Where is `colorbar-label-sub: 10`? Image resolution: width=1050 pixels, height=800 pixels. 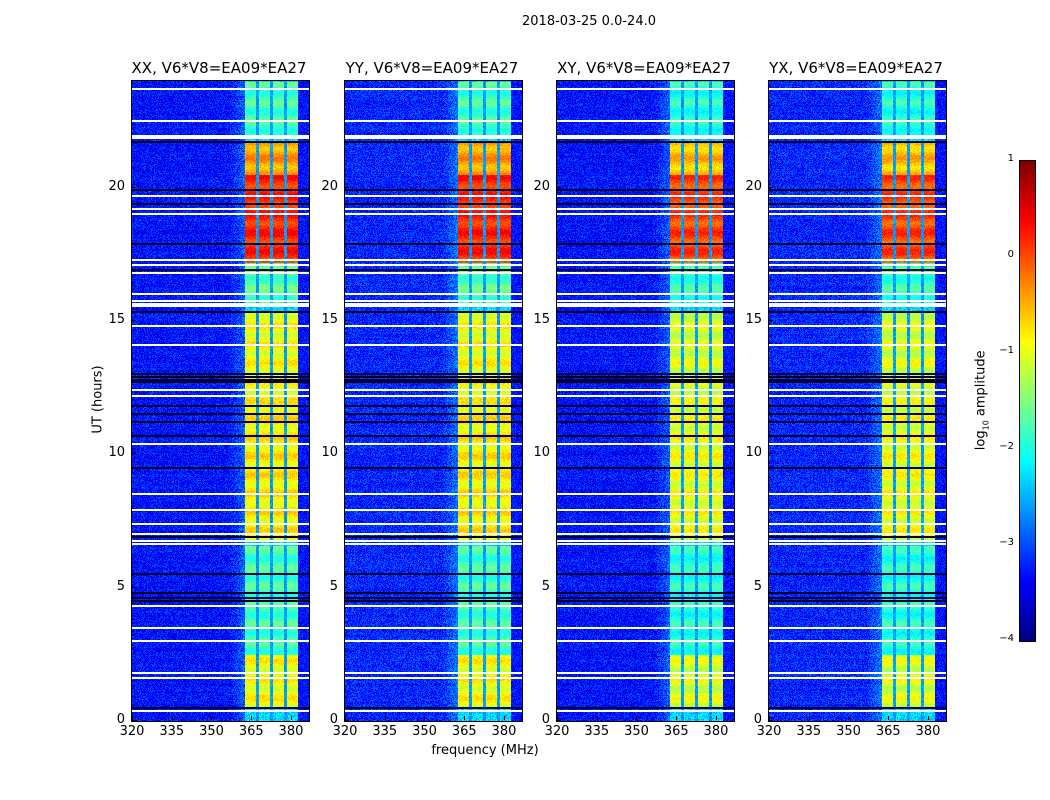 colorbar-label-sub: 10 is located at coordinates (986, 425).